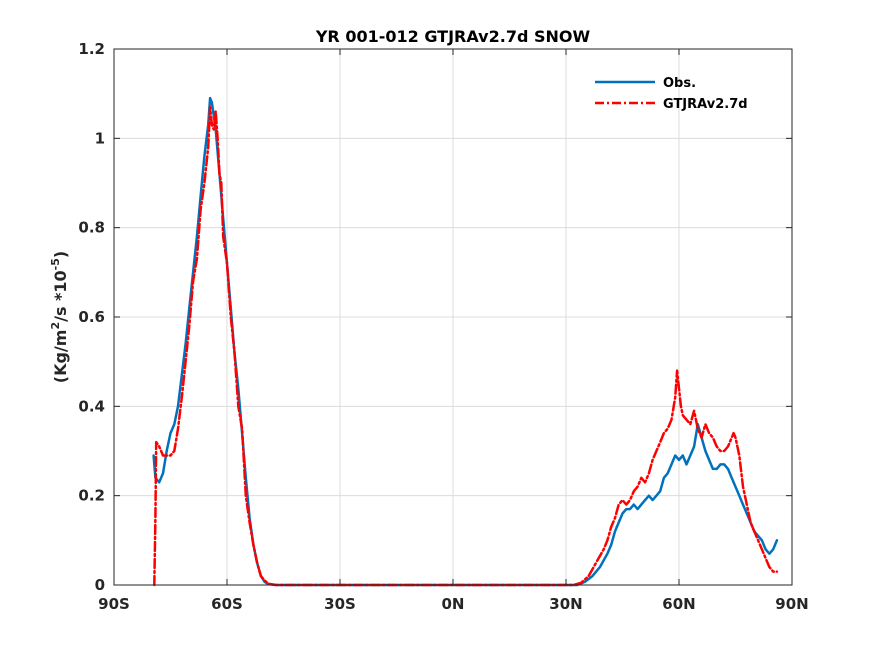 This screenshot has height=656, width=875. Describe the element at coordinates (91, 496) in the screenshot. I see `y-tick-label: 0.2` at that location.